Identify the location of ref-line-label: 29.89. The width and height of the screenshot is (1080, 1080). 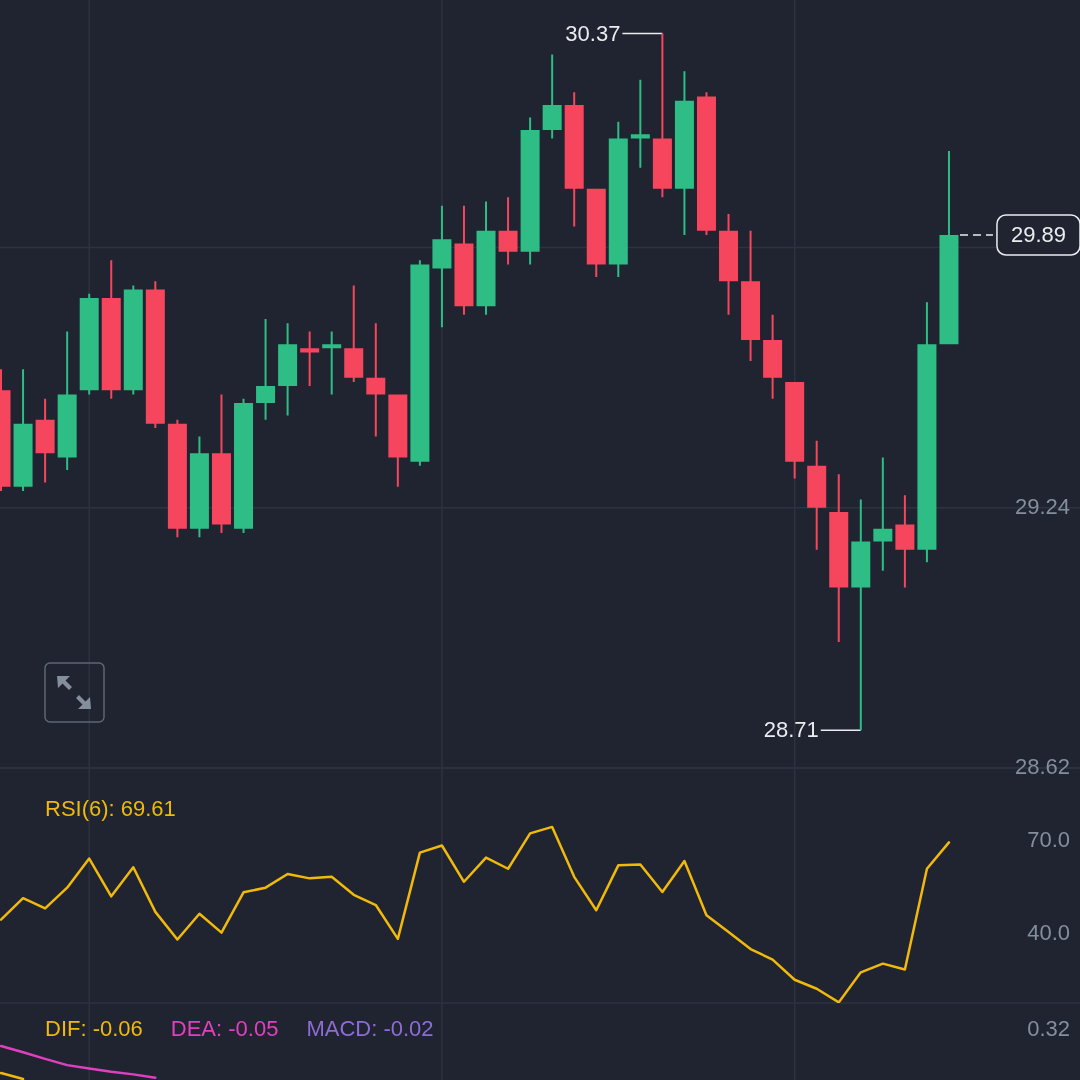
(1038, 235).